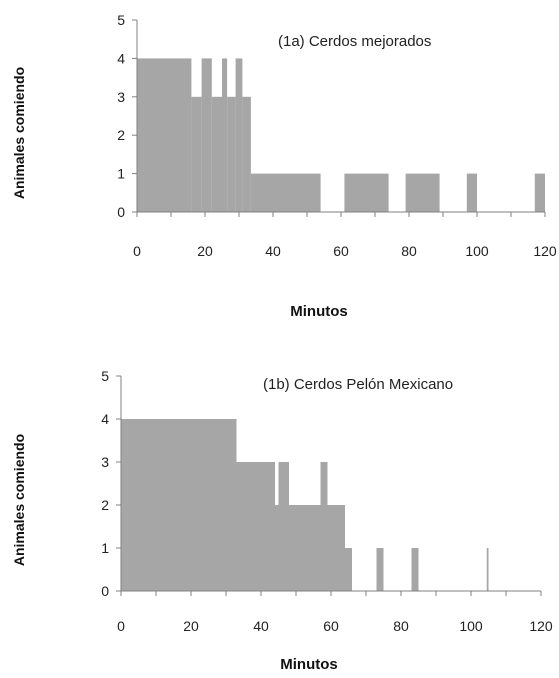  What do you see at coordinates (121, 212) in the screenshot?
I see `chart-1a-y-tick-label: 0` at bounding box center [121, 212].